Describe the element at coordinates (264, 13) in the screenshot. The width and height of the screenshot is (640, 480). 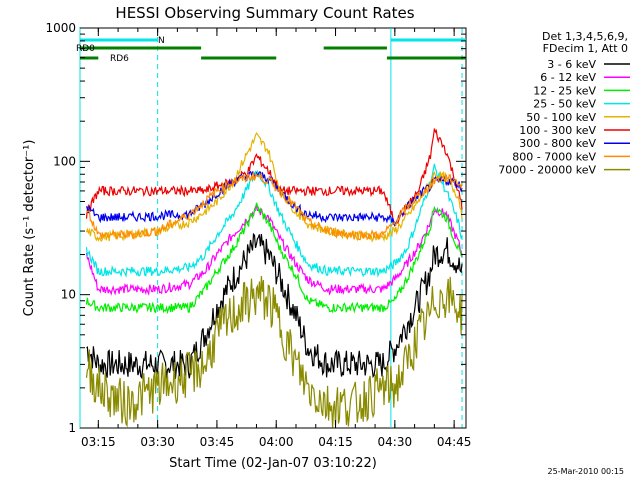
I see `chart-title: HESSI Observing Summary Count Rates` at that location.